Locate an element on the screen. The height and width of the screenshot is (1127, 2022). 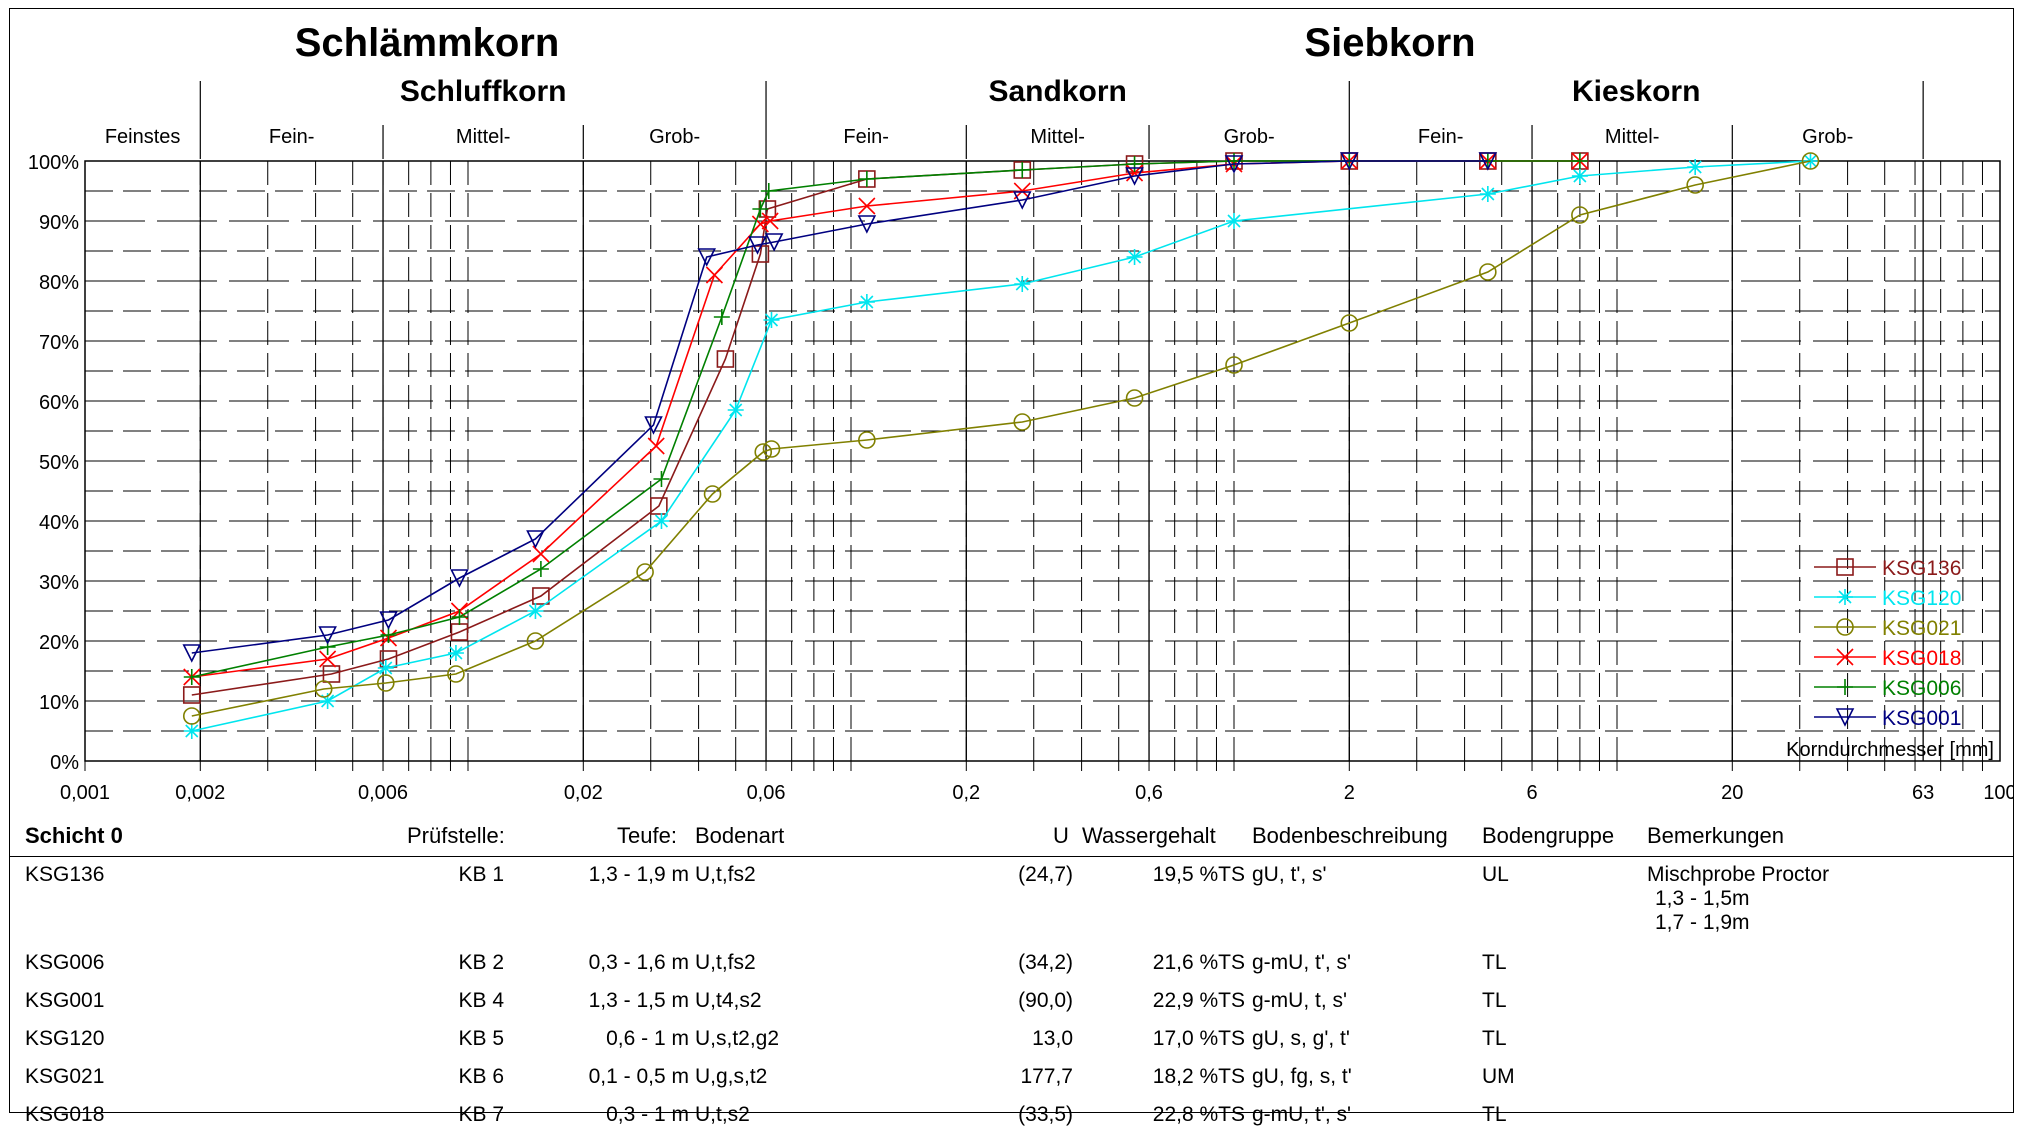
col-bodengruppe: Bodengruppe is located at coordinates (1548, 835).